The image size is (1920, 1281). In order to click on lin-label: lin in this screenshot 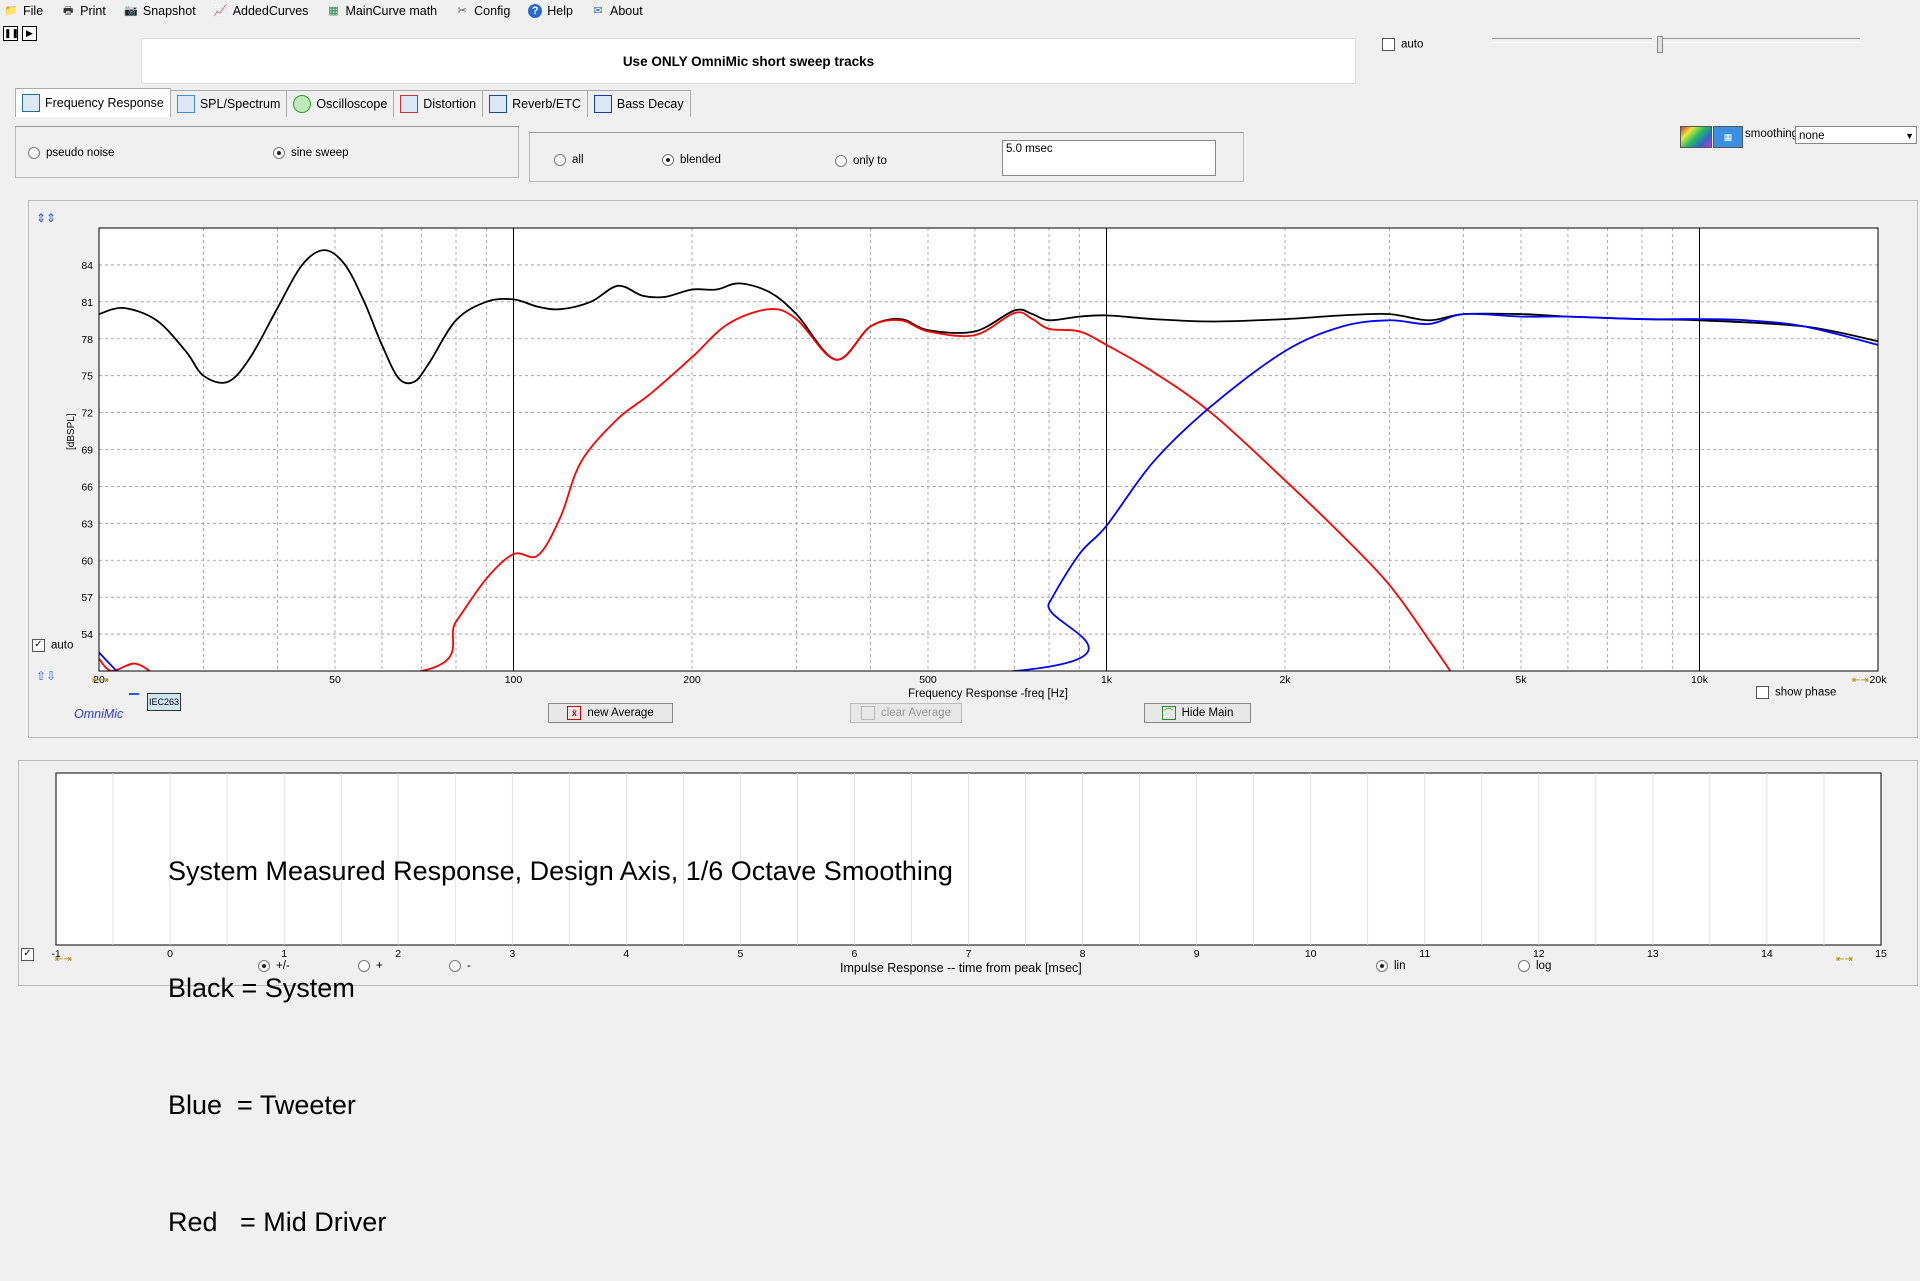, I will do `click(1400, 966)`.